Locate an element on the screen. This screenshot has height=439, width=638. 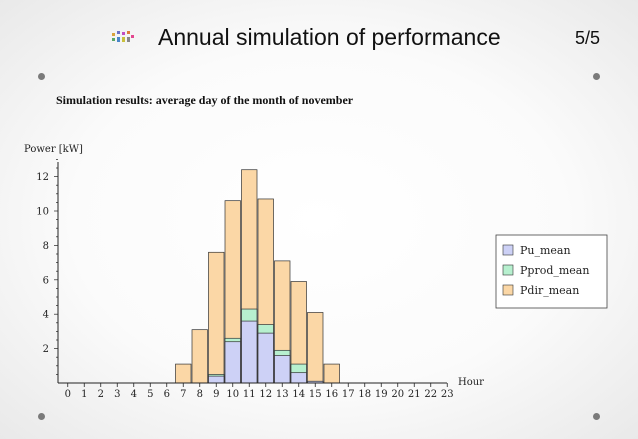
x-tick-label-19: 19 is located at coordinates (381, 394).